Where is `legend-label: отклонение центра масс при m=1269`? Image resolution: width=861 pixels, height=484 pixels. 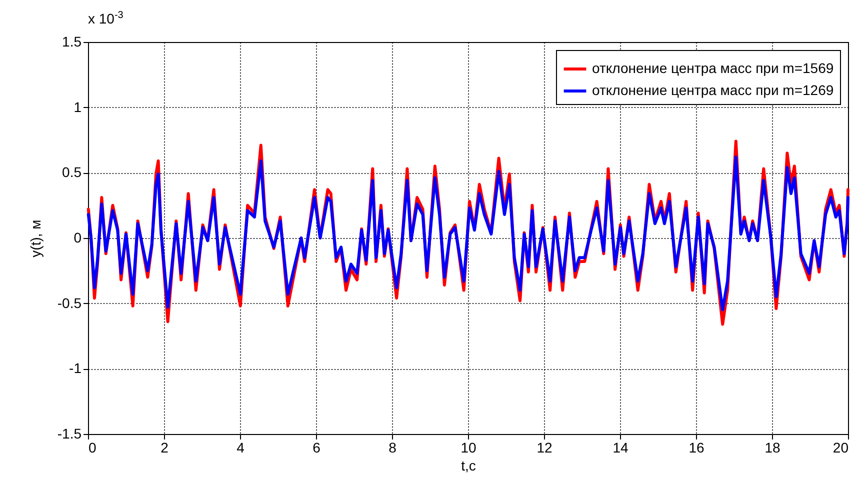
legend-label: отклонение центра масс при m=1269 is located at coordinates (713, 90).